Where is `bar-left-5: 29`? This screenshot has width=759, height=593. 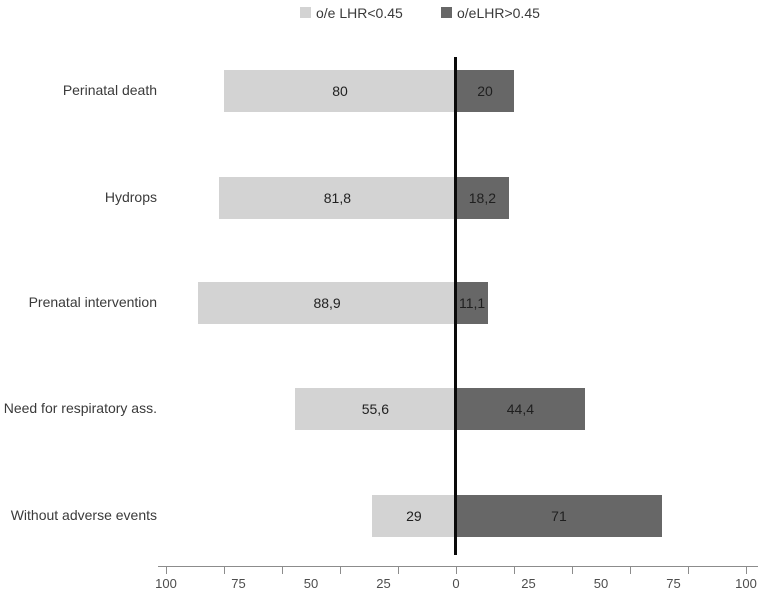 bar-left-5: 29 is located at coordinates (413, 516).